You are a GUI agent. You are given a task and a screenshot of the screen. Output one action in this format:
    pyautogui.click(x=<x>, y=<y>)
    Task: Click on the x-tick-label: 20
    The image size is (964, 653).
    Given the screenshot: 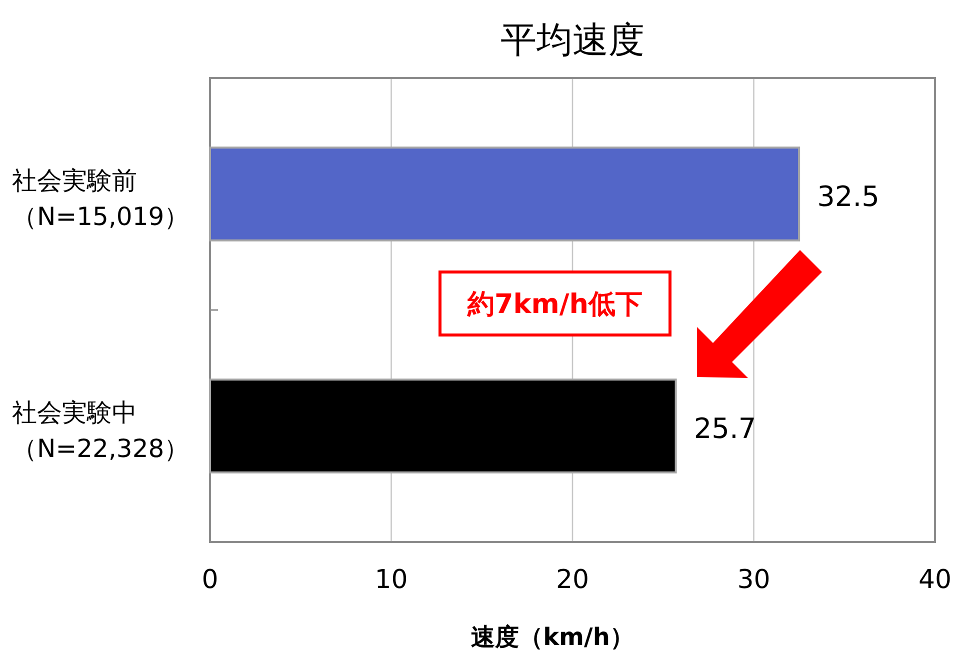 What is the action you would take?
    pyautogui.click(x=573, y=580)
    